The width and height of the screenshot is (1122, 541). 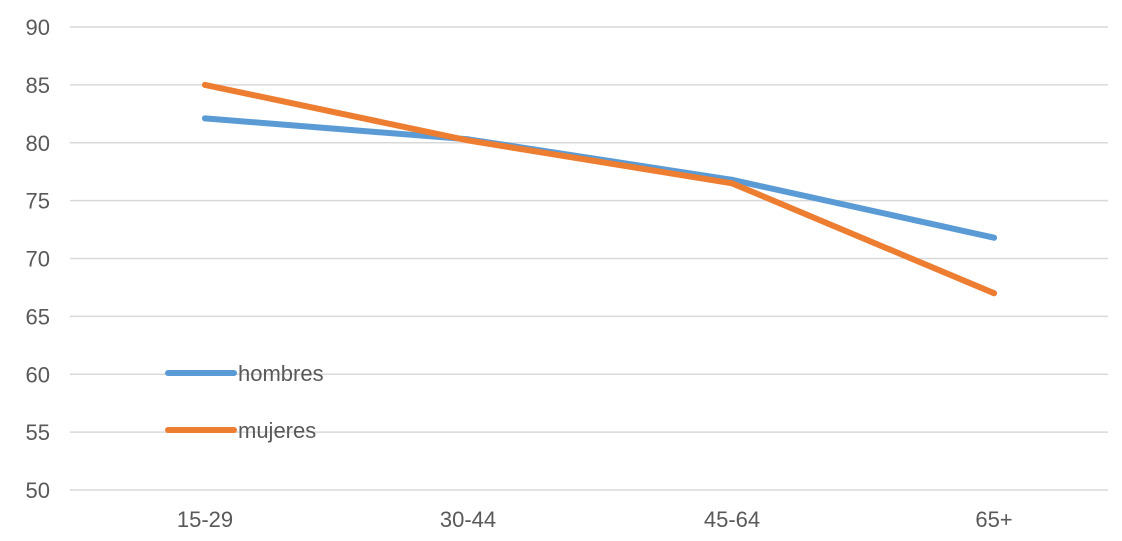 What do you see at coordinates (205, 519) in the screenshot?
I see `x-tick-label: 15-29` at bounding box center [205, 519].